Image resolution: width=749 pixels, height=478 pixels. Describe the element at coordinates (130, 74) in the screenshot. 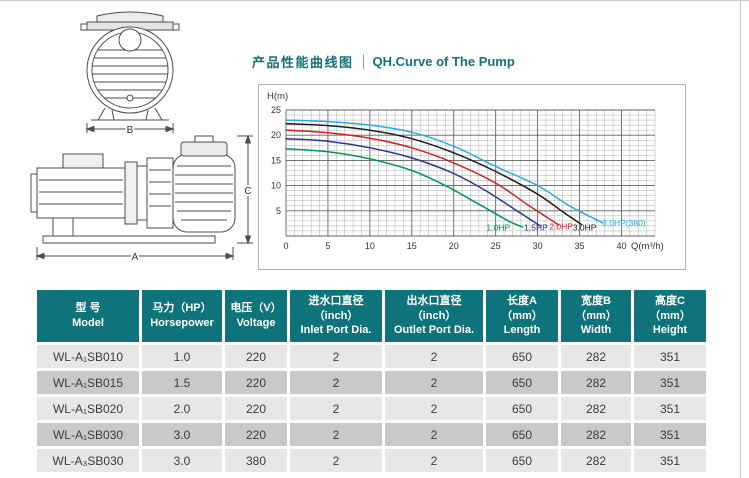

I see `pump-front-view-drawing: B` at that location.